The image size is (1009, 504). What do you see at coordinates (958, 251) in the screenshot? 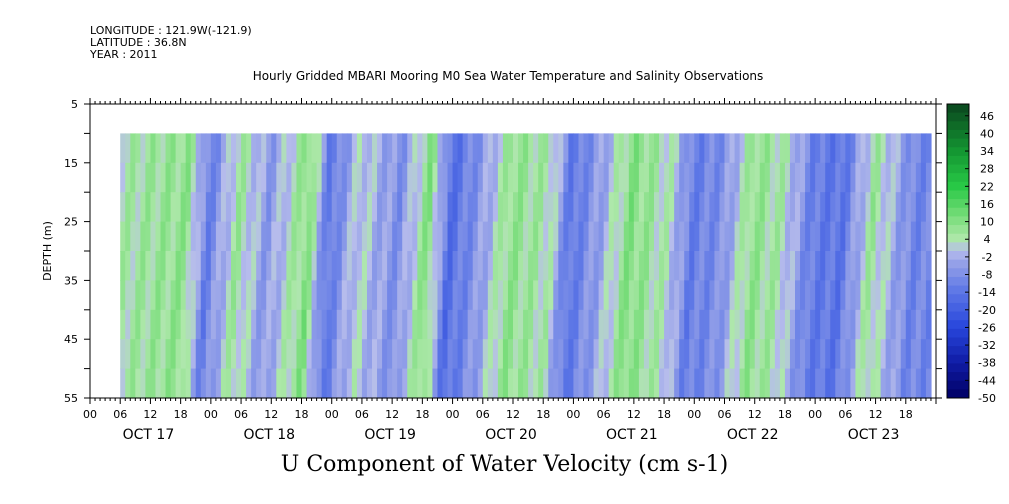
I see `colorbar-frame` at bounding box center [958, 251].